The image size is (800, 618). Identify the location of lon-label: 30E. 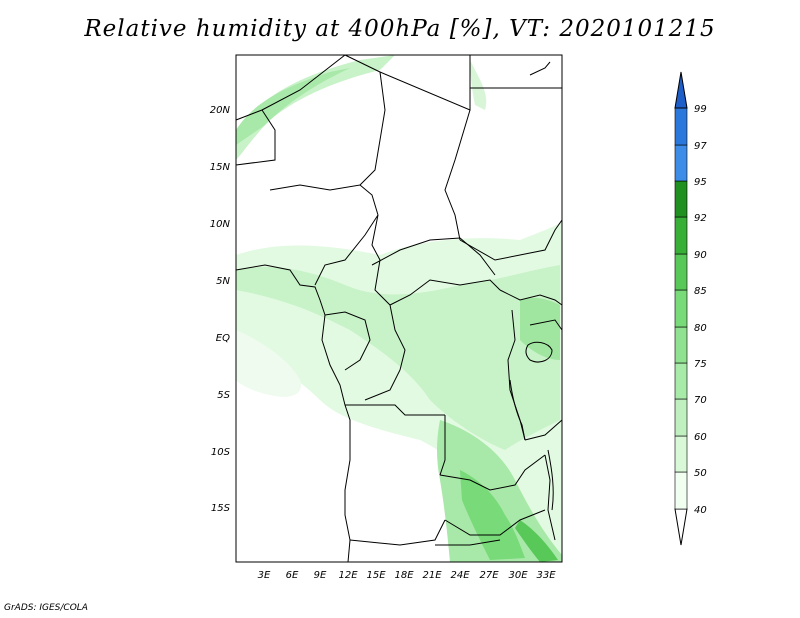
(518, 575).